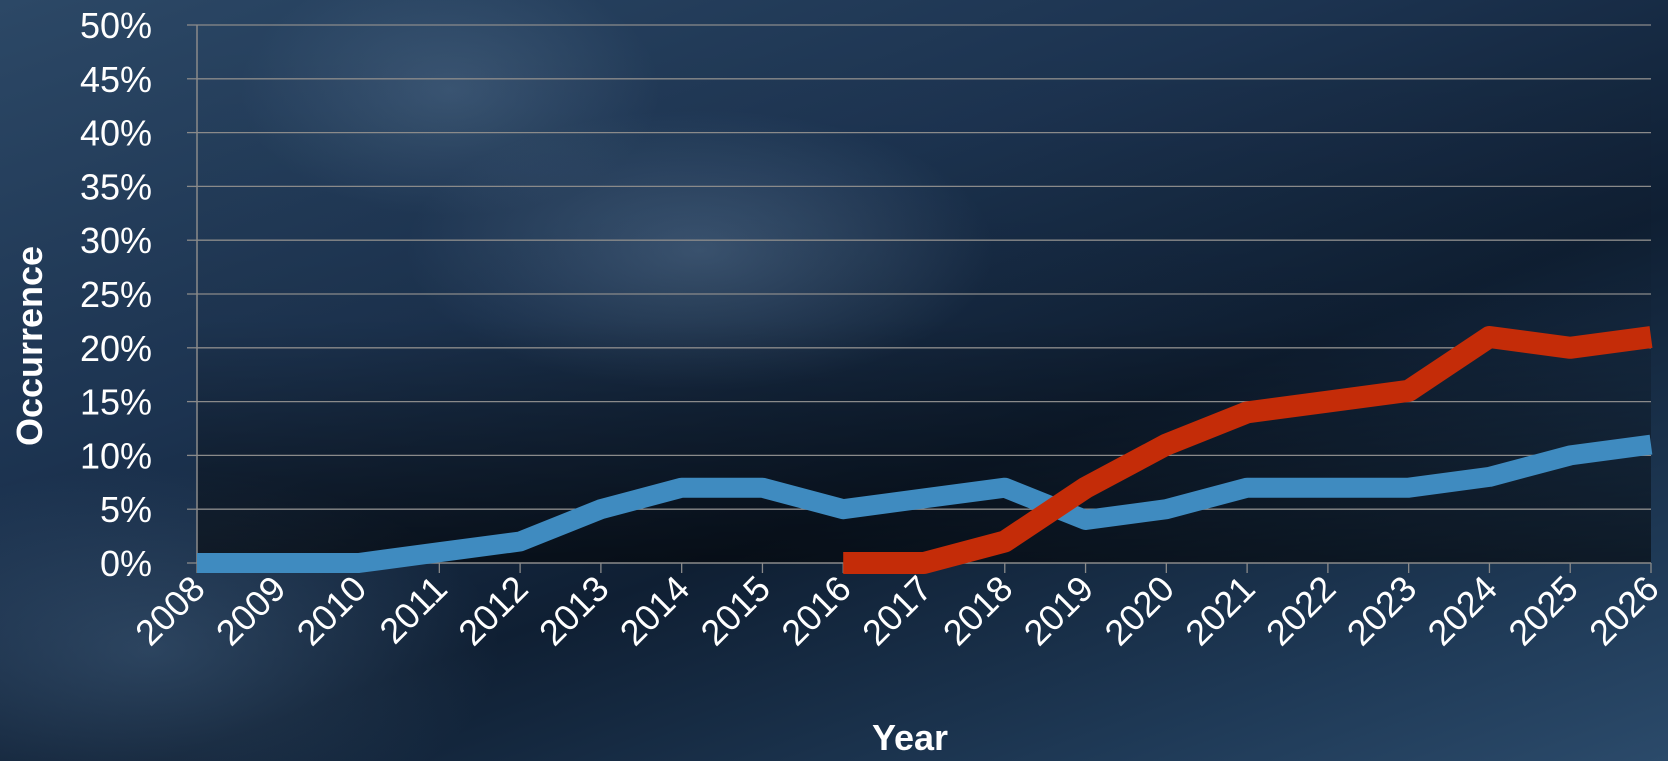 Image resolution: width=1668 pixels, height=761 pixels. What do you see at coordinates (1462, 611) in the screenshot?
I see `x-tick-label: 2024` at bounding box center [1462, 611].